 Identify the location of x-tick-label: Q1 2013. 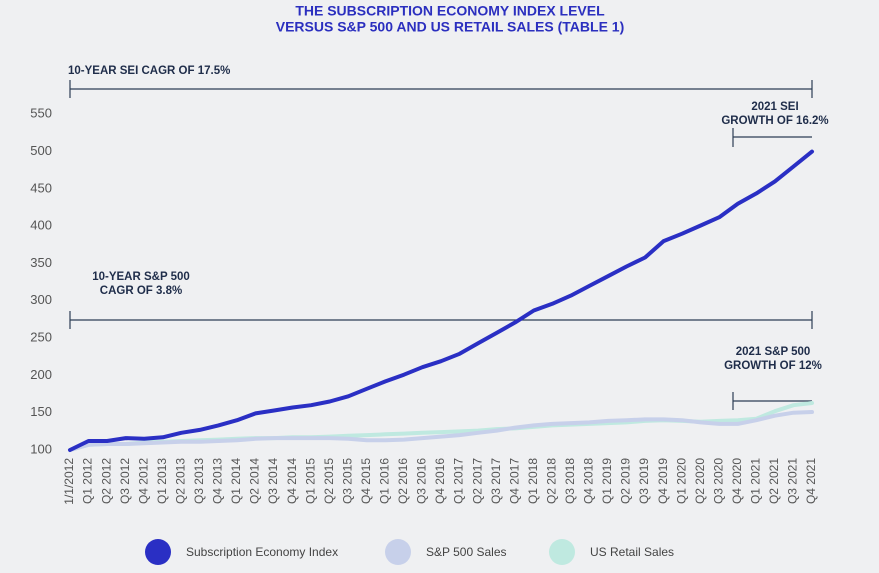
(162, 481).